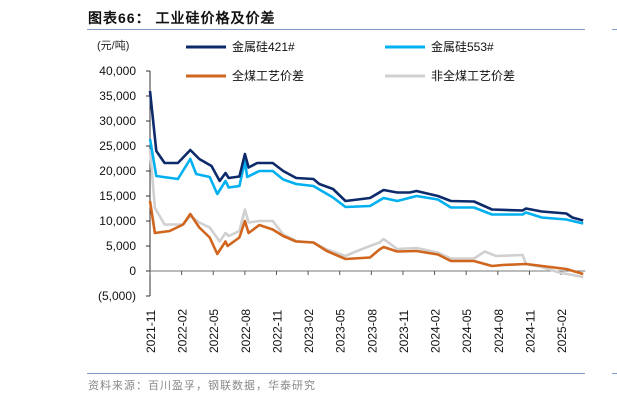 This screenshot has width=617, height=403. What do you see at coordinates (350, 61) in the screenshot?
I see `legend: 金属硅421# 金属硅553# 全煤工艺价差 非全煤工艺价差` at bounding box center [350, 61].